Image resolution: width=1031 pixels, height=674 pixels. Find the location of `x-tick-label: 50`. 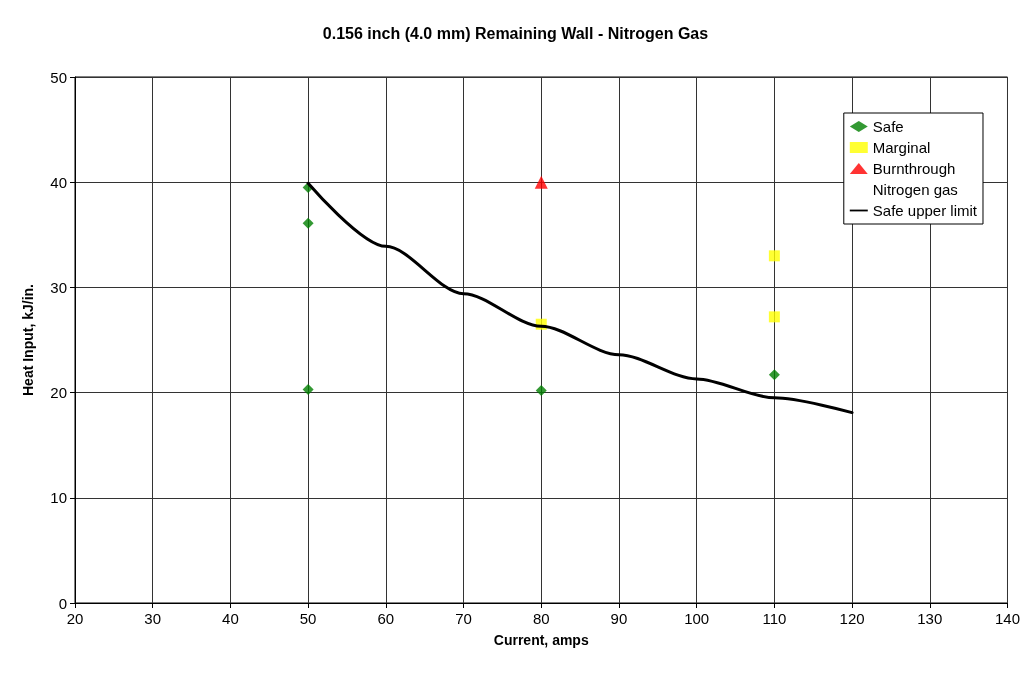

x-tick-label: 50 is located at coordinates (308, 618).